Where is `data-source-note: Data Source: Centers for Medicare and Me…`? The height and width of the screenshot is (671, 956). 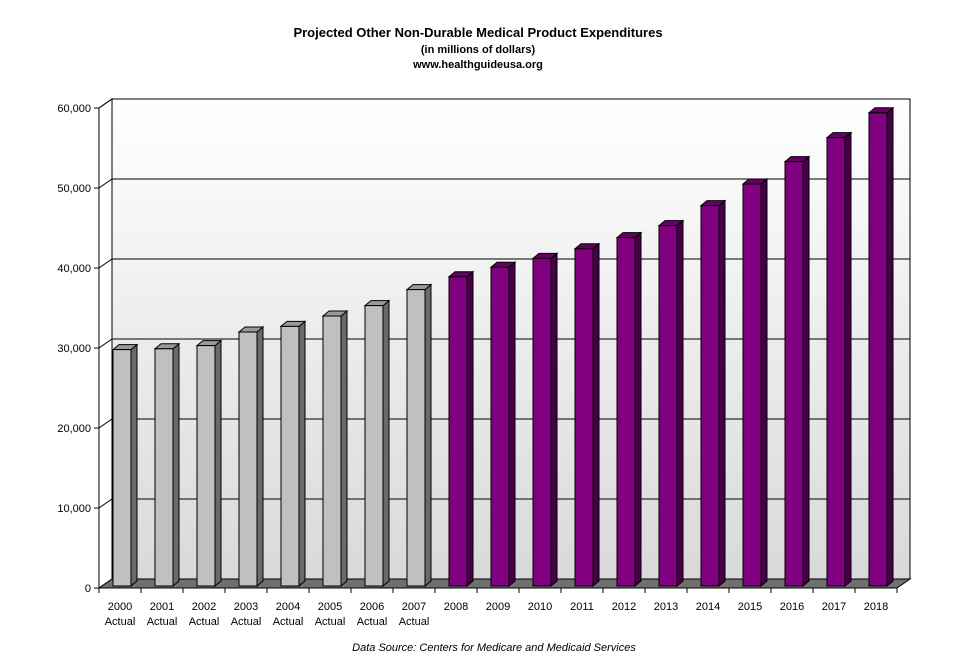
data-source-note: Data Source: Centers for Medicare and Me… is located at coordinates (494, 648).